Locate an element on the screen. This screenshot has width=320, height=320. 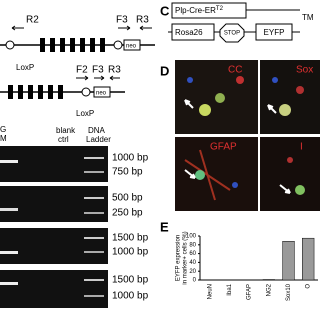
schematic-a: R2 F3 R3 LoxP neo is located at coordinates (77, 43).